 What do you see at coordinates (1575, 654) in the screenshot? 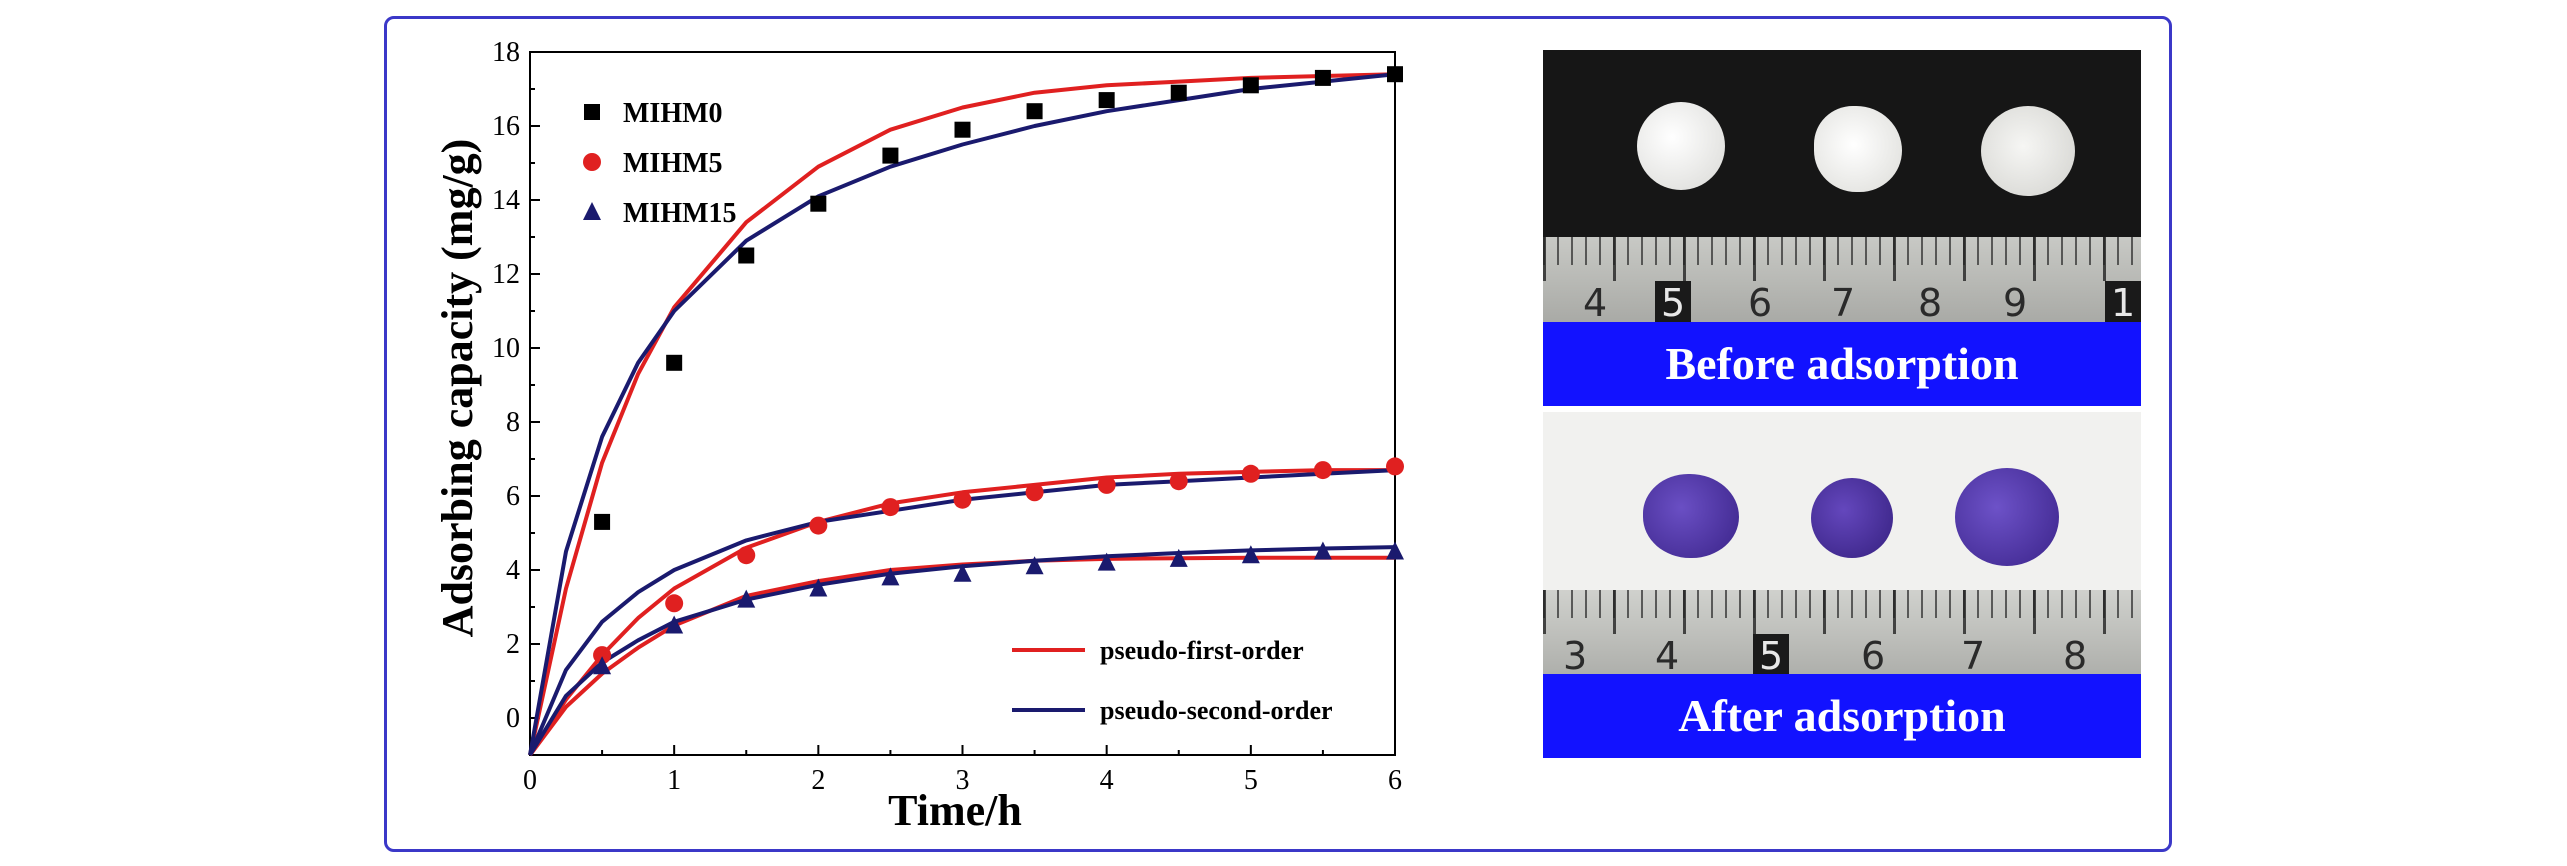
I see `ruler-number: 3` at bounding box center [1575, 654].